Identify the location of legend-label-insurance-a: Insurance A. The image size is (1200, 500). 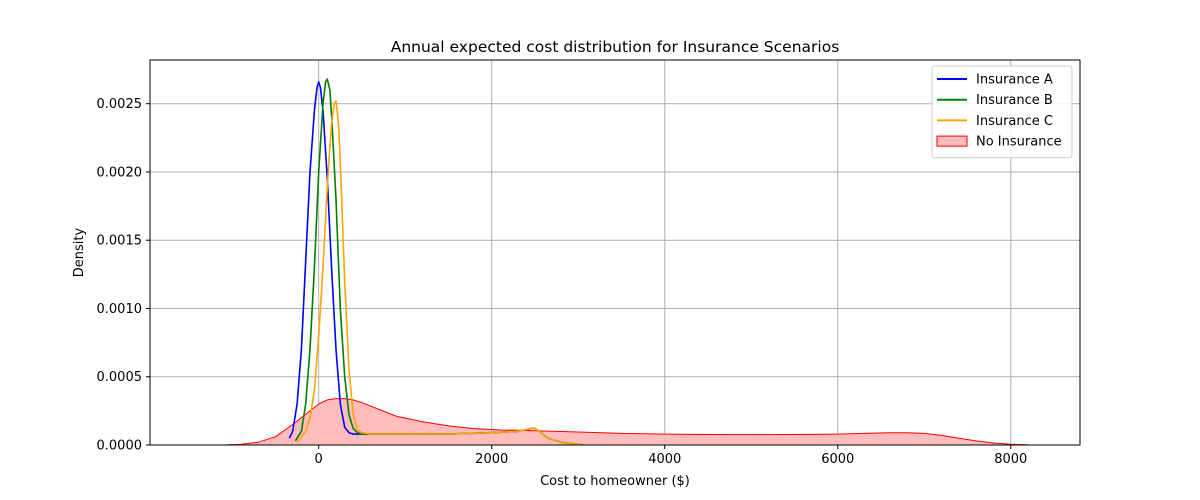
(1014, 80).